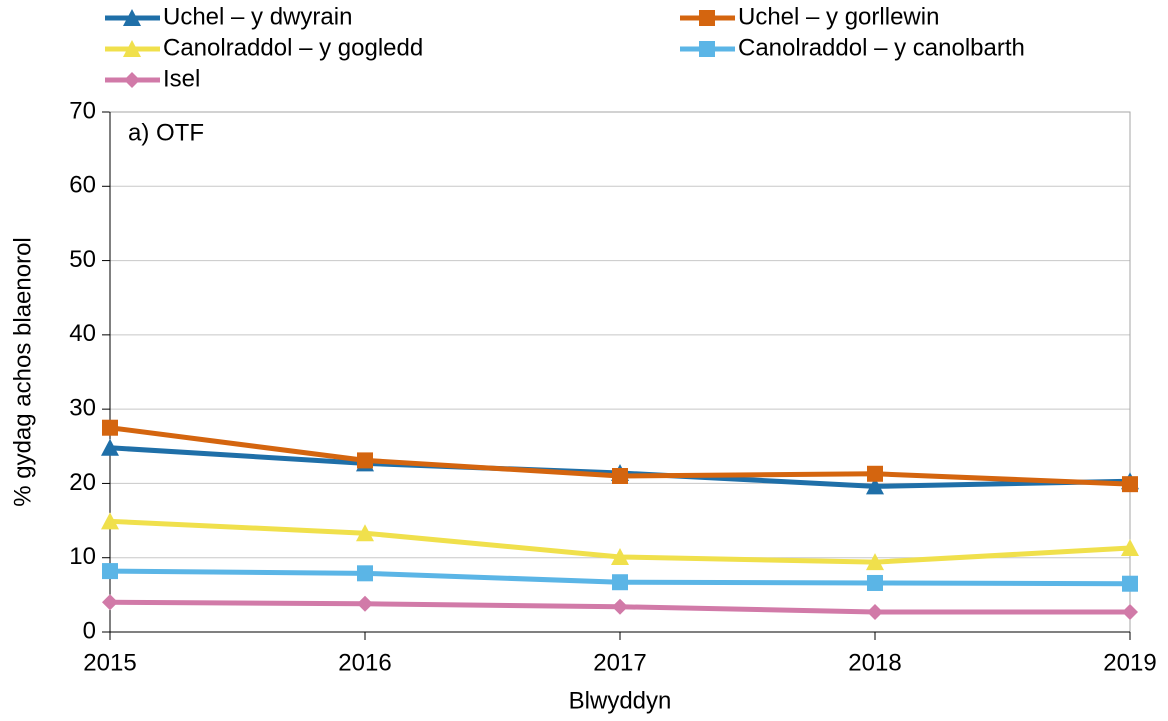  What do you see at coordinates (619, 662) in the screenshot?
I see `x-tick-label: 2017` at bounding box center [619, 662].